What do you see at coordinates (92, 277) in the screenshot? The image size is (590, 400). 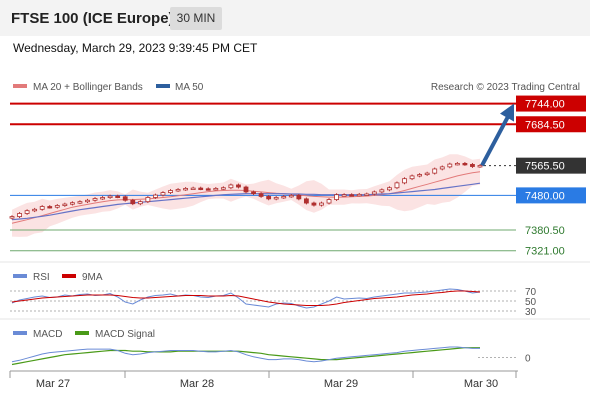 I see `rsi-ma-legend-label: 9MA` at bounding box center [92, 277].